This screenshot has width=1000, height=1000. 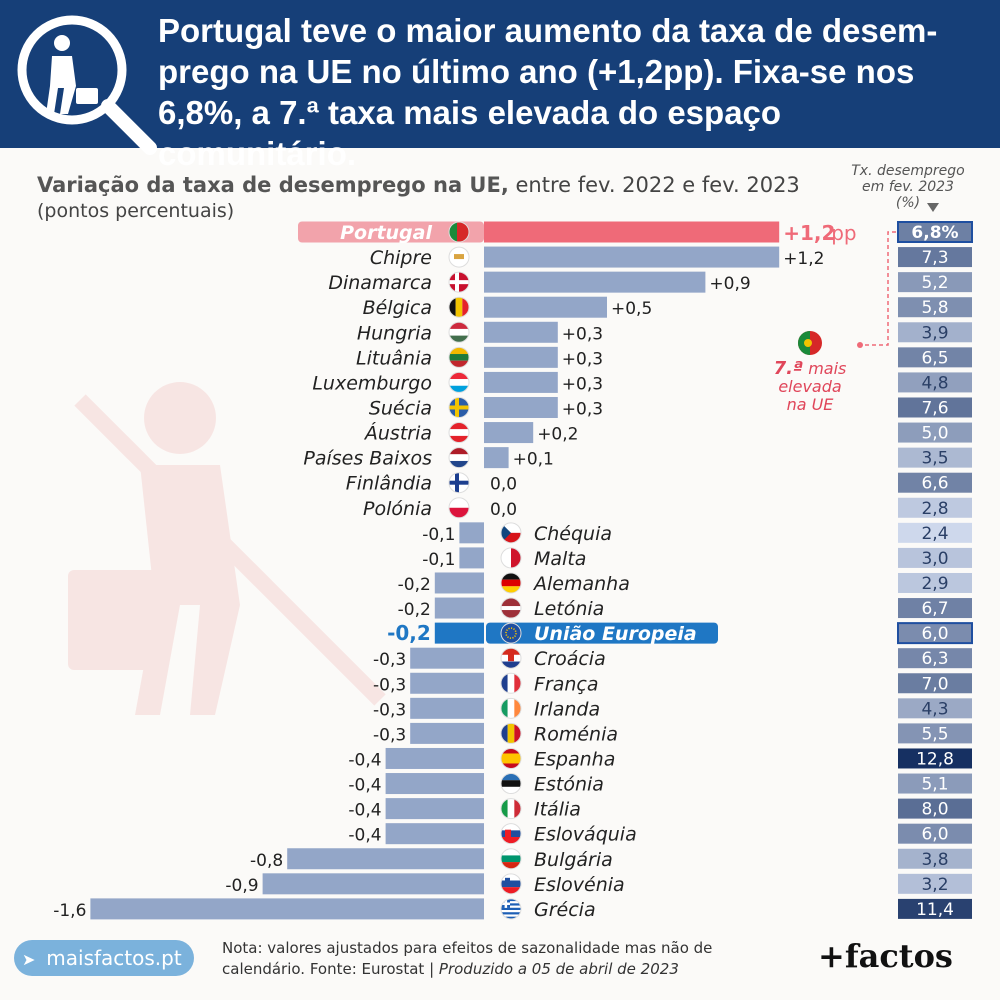 What do you see at coordinates (581, 584) in the screenshot?
I see `country-label: Alemanha` at bounding box center [581, 584].